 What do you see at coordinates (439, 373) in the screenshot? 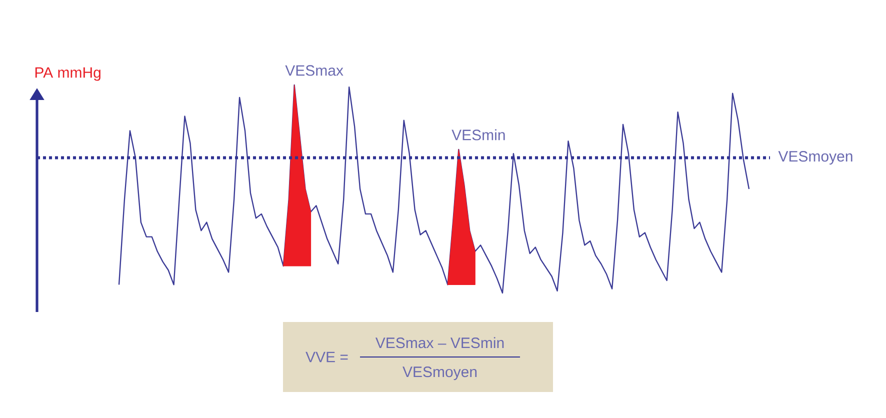
I see `text: VESmoyen` at bounding box center [439, 373].